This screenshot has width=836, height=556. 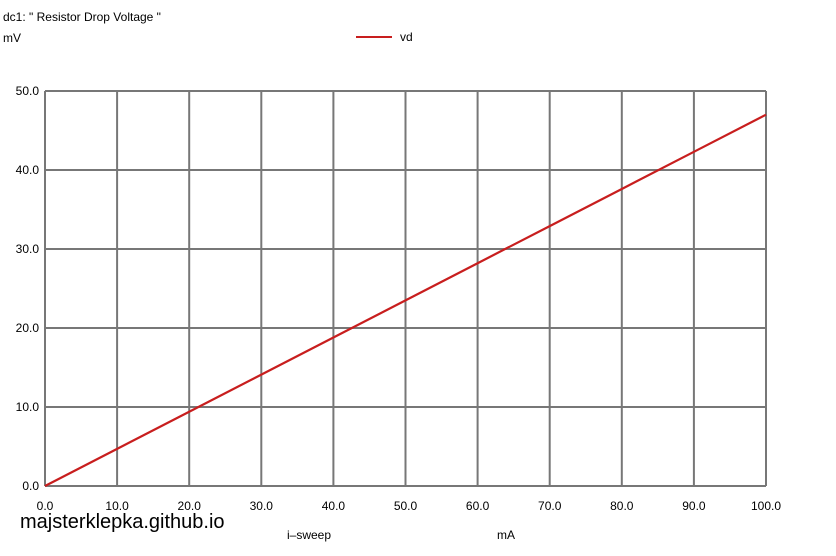 I want to click on x-tick-label-7: 70.0, so click(x=550, y=506).